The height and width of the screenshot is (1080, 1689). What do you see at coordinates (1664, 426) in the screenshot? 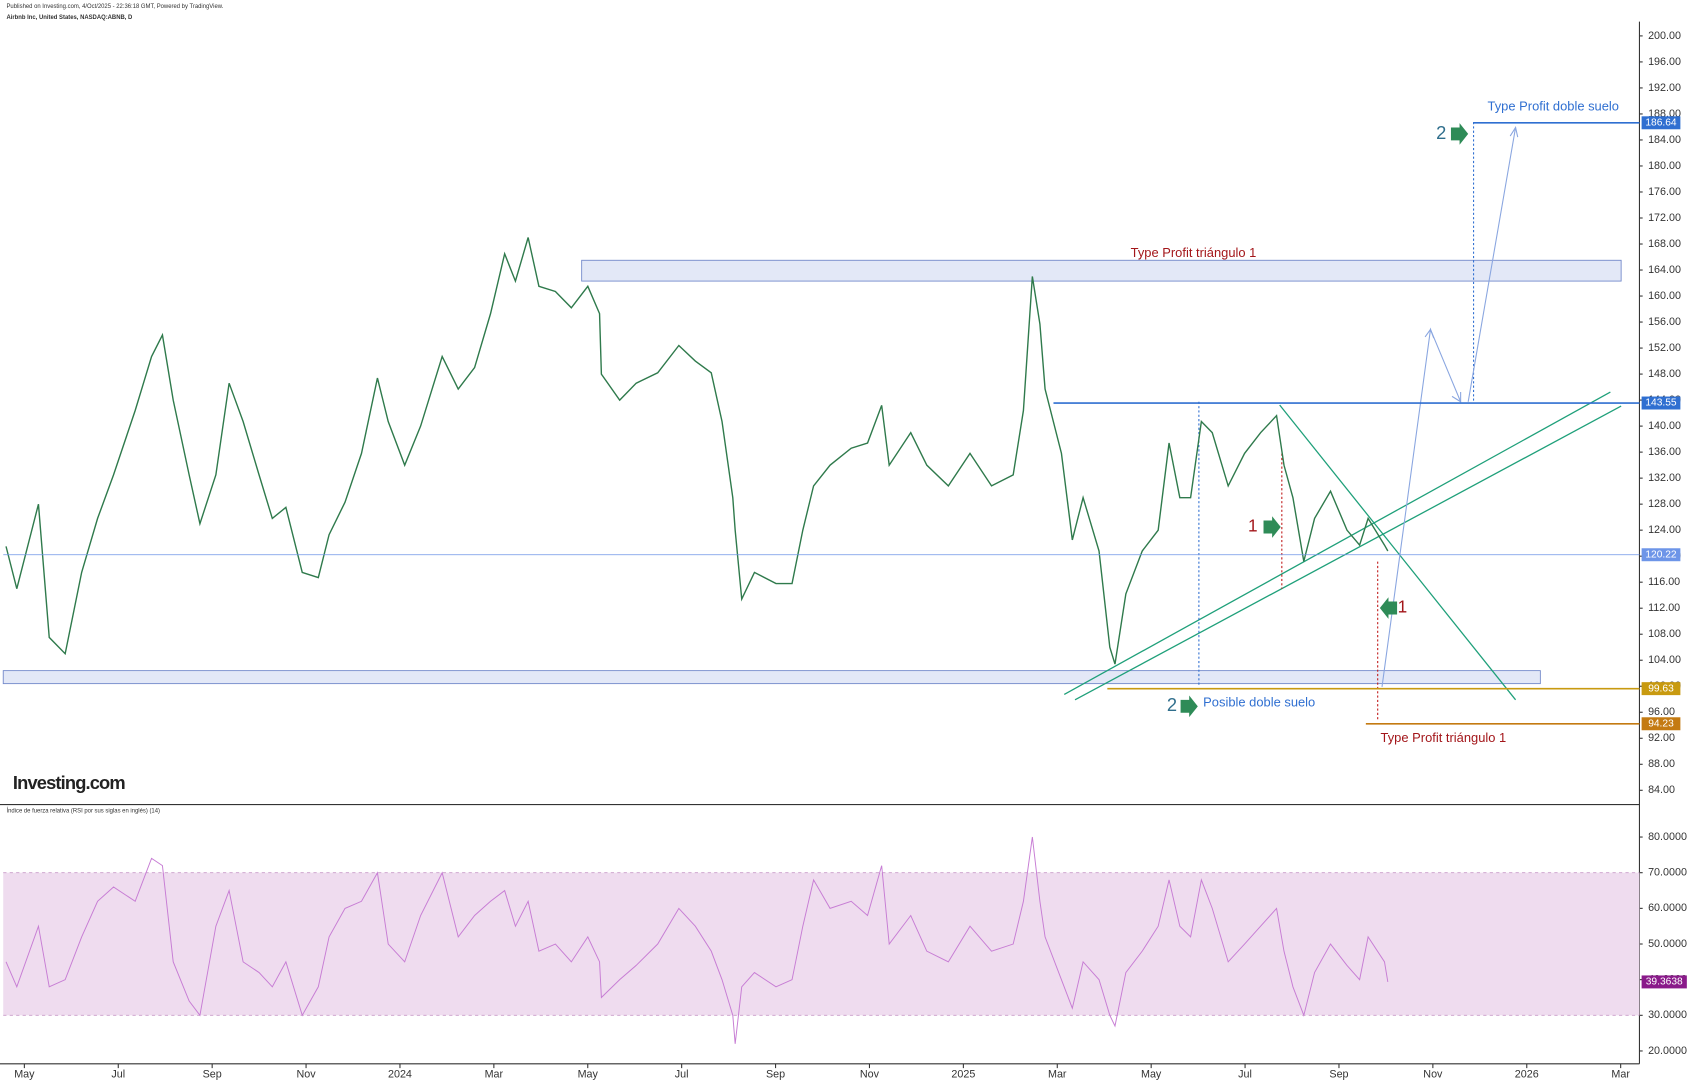
I see `y-tick-label: 140.00` at bounding box center [1664, 426].